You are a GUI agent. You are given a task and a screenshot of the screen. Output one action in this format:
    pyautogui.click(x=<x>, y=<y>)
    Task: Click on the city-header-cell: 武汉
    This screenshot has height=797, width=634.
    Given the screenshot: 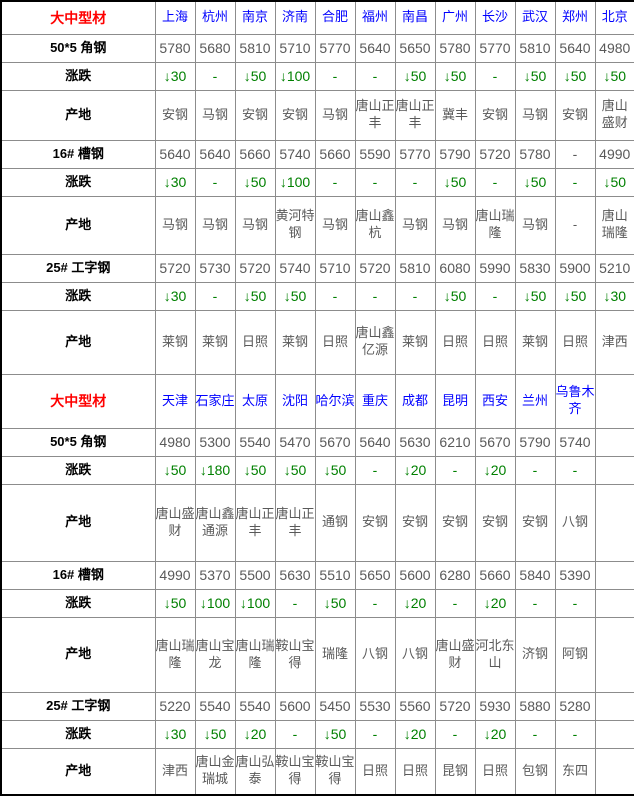 What is the action you would take?
    pyautogui.click(x=535, y=17)
    